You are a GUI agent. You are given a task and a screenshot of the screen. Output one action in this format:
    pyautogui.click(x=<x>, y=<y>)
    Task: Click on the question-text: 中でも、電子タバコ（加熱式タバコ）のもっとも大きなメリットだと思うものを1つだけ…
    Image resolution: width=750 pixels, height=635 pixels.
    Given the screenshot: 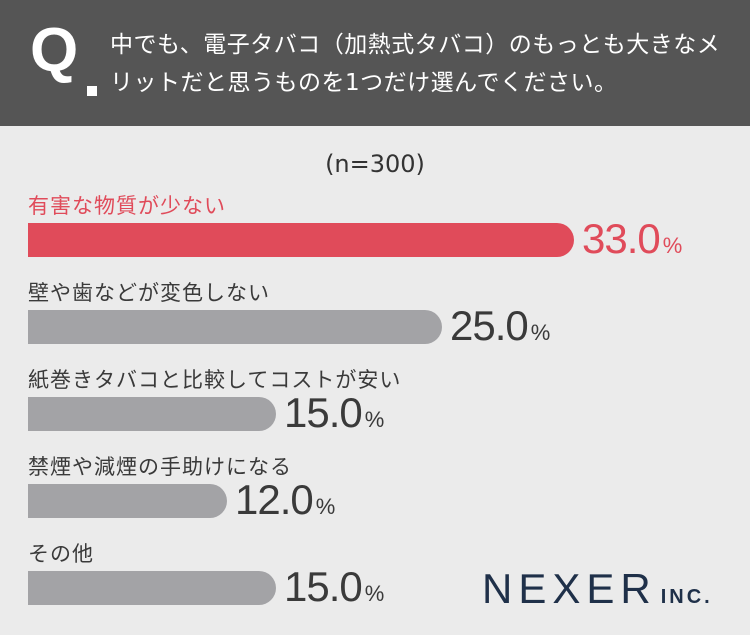 What is the action you would take?
    pyautogui.click(x=415, y=64)
    